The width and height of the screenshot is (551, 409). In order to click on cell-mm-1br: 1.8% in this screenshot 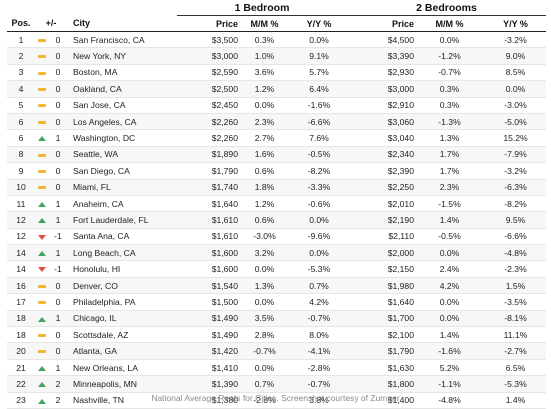, I will do `click(264, 187)`.